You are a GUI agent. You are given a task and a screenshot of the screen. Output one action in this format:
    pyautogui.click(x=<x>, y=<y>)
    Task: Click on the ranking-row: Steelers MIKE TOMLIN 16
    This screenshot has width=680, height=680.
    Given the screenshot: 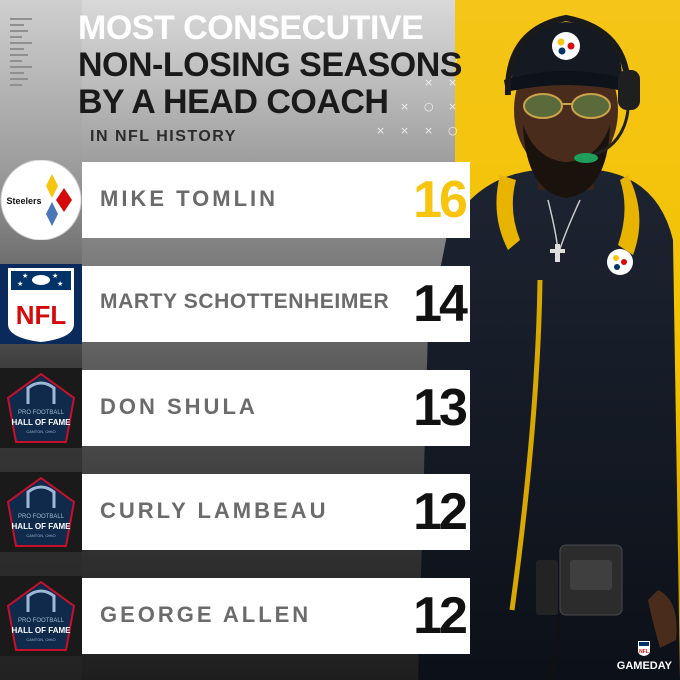 What is the action you would take?
    pyautogui.click(x=235, y=200)
    